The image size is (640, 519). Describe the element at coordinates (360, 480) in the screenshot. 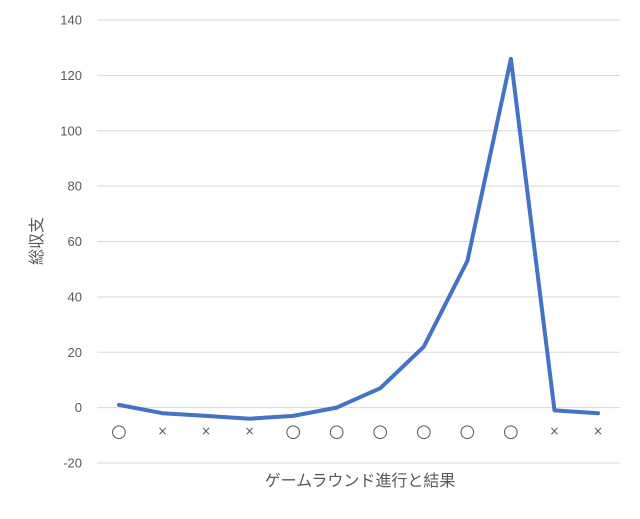

I see `x-axis-title: ゲームラウンド進行と結果` at that location.